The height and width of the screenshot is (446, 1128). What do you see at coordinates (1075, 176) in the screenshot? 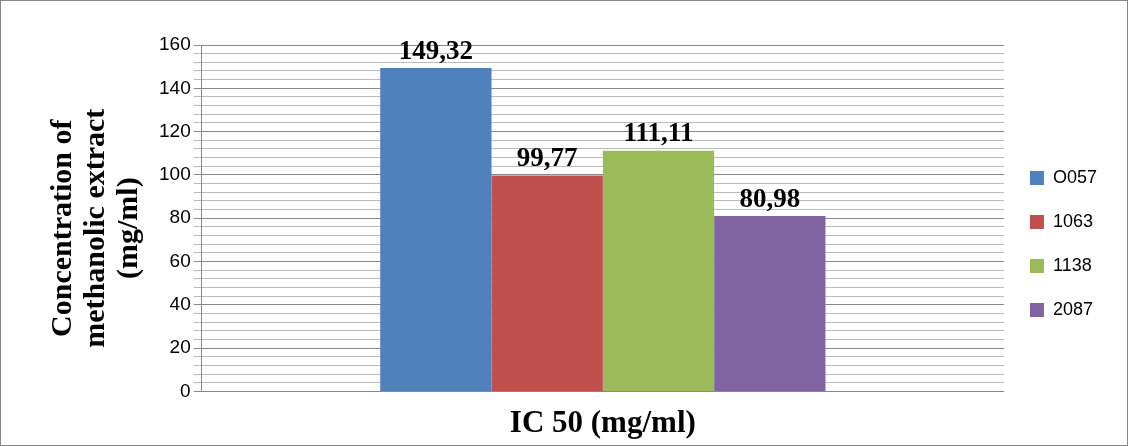
I see `legend-label: O057` at bounding box center [1075, 176].